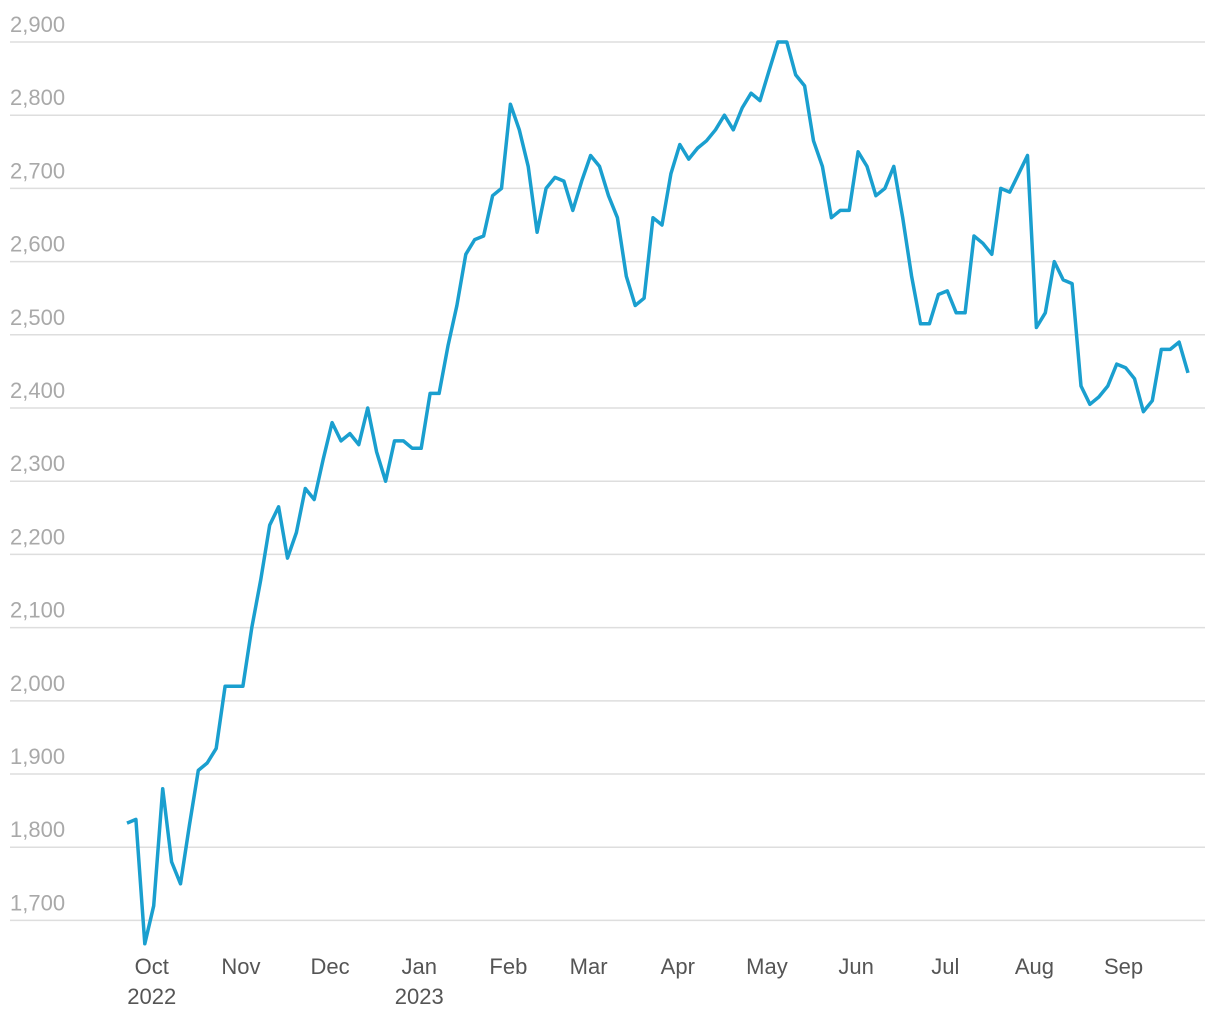  What do you see at coordinates (151, 981) in the screenshot?
I see `x-tick-label: Oct 2022` at bounding box center [151, 981].